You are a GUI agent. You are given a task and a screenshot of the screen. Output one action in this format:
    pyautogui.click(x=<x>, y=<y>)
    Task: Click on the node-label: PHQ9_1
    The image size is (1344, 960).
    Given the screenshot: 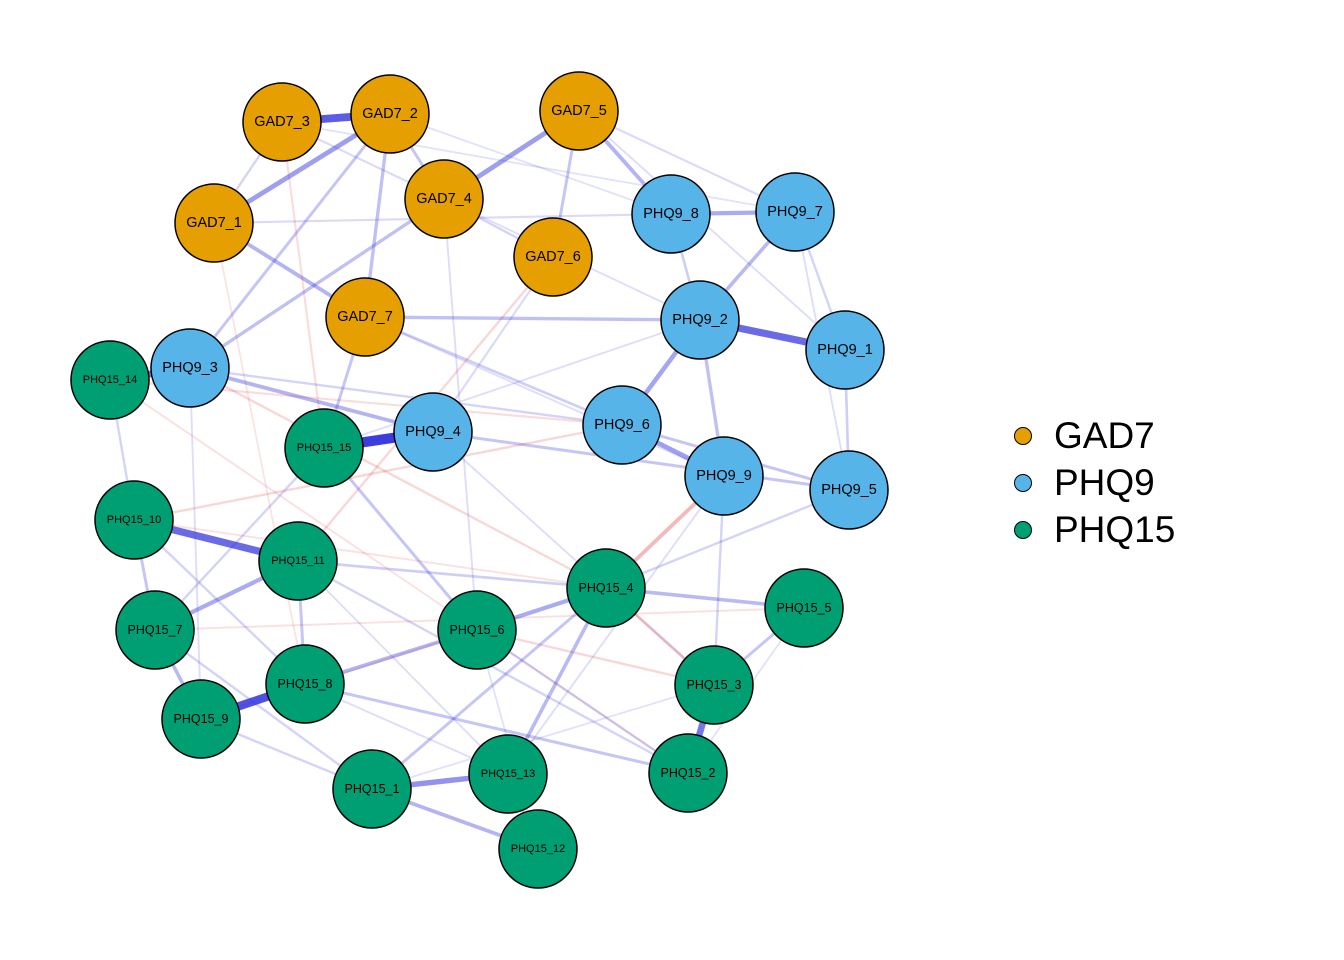 What is the action you would take?
    pyautogui.click(x=845, y=350)
    